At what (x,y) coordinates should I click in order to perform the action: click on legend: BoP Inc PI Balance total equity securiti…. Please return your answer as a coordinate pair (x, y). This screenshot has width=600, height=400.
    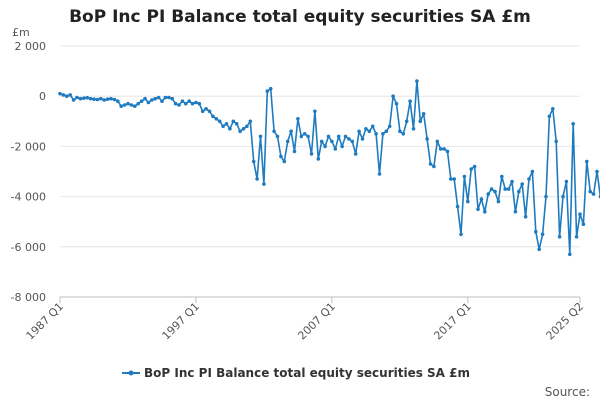
    Looking at the image, I should click on (296, 373).